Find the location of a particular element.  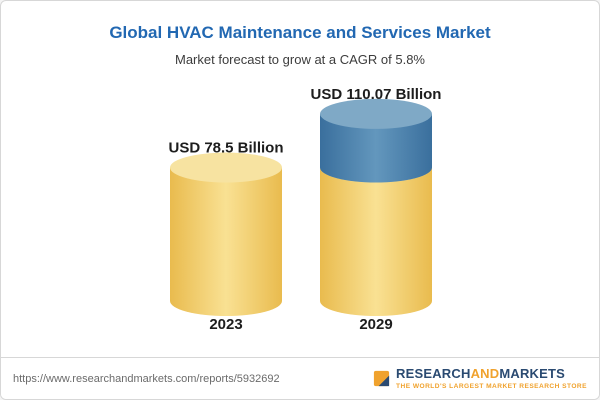

category-label: 2029 is located at coordinates (375, 324).